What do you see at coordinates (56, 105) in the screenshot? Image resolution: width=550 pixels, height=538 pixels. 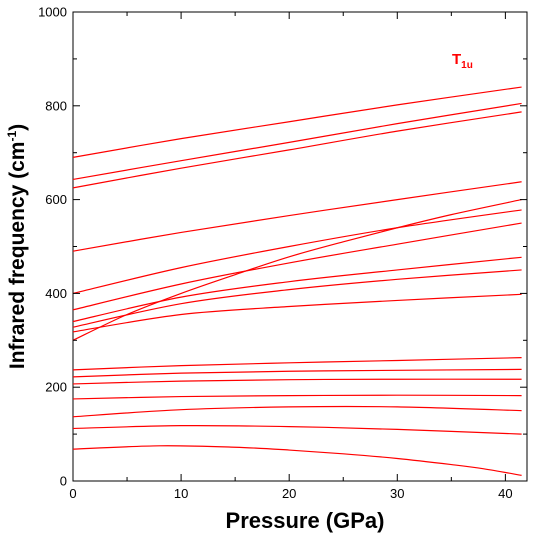 I see `y-tick-label: 800` at bounding box center [56, 105].